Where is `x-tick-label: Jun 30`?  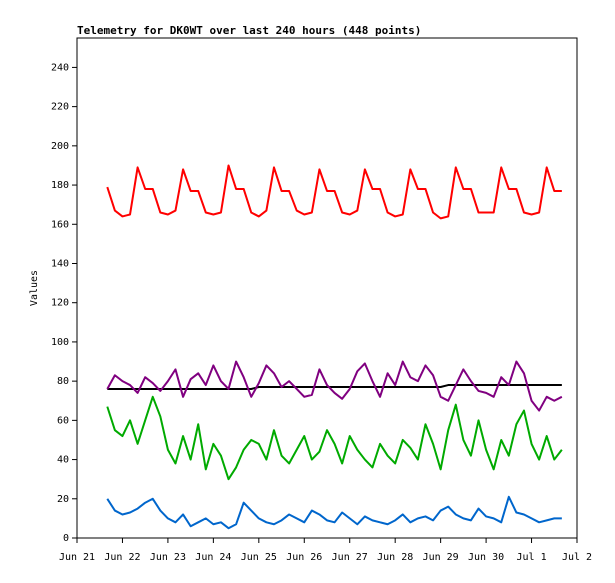
x-tick-label: Jun 30 is located at coordinates (486, 557).